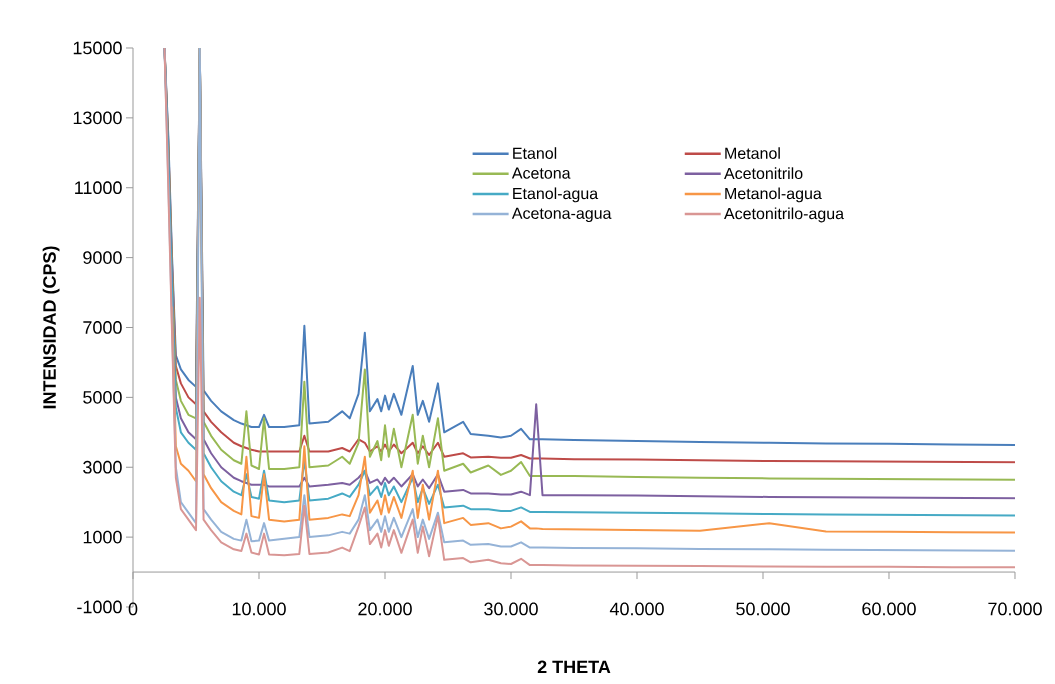  I want to click on x-tick-label: 20.000, so click(385, 609).